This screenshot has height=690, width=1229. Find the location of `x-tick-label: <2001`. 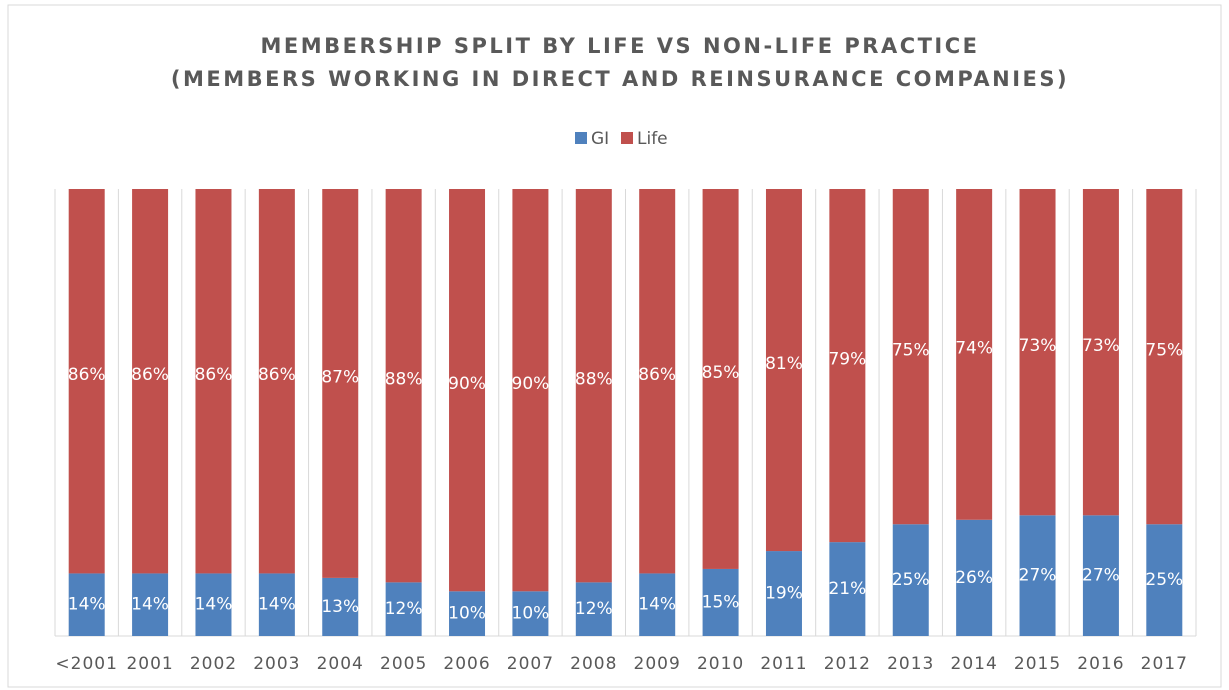

x-tick-label: <2001 is located at coordinates (86, 664).